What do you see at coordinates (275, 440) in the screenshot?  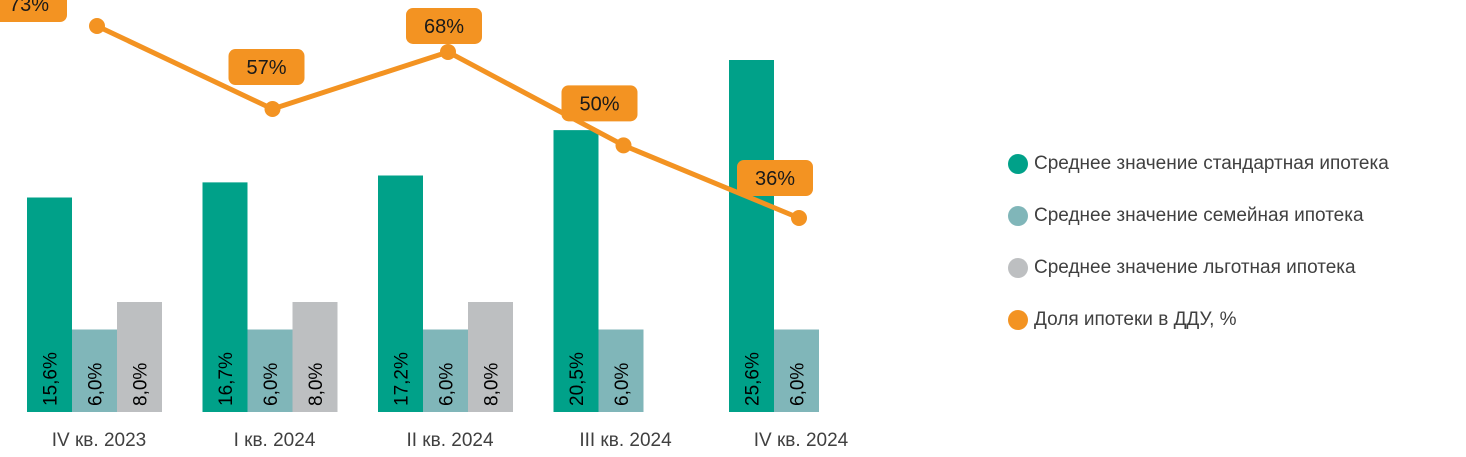 I see `x-tick-label: I кв. 2024` at bounding box center [275, 440].